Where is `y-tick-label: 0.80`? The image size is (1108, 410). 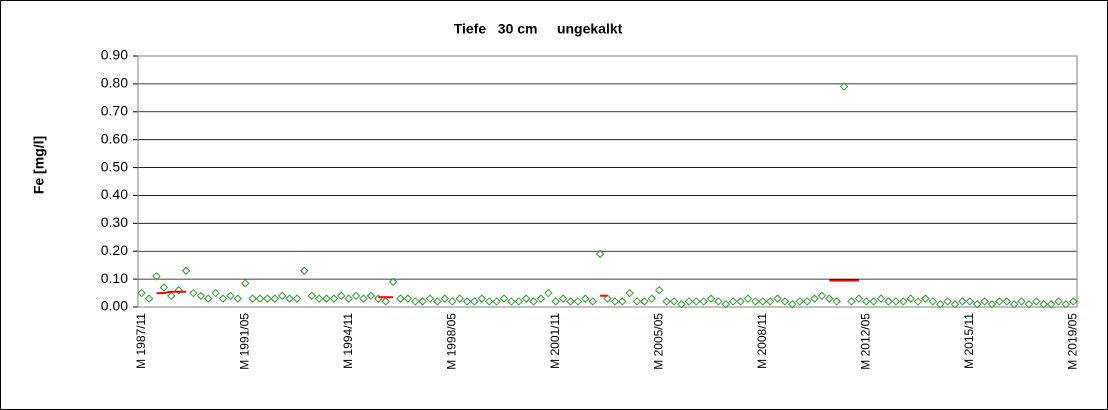 y-tick-label: 0.80 is located at coordinates (114, 83).